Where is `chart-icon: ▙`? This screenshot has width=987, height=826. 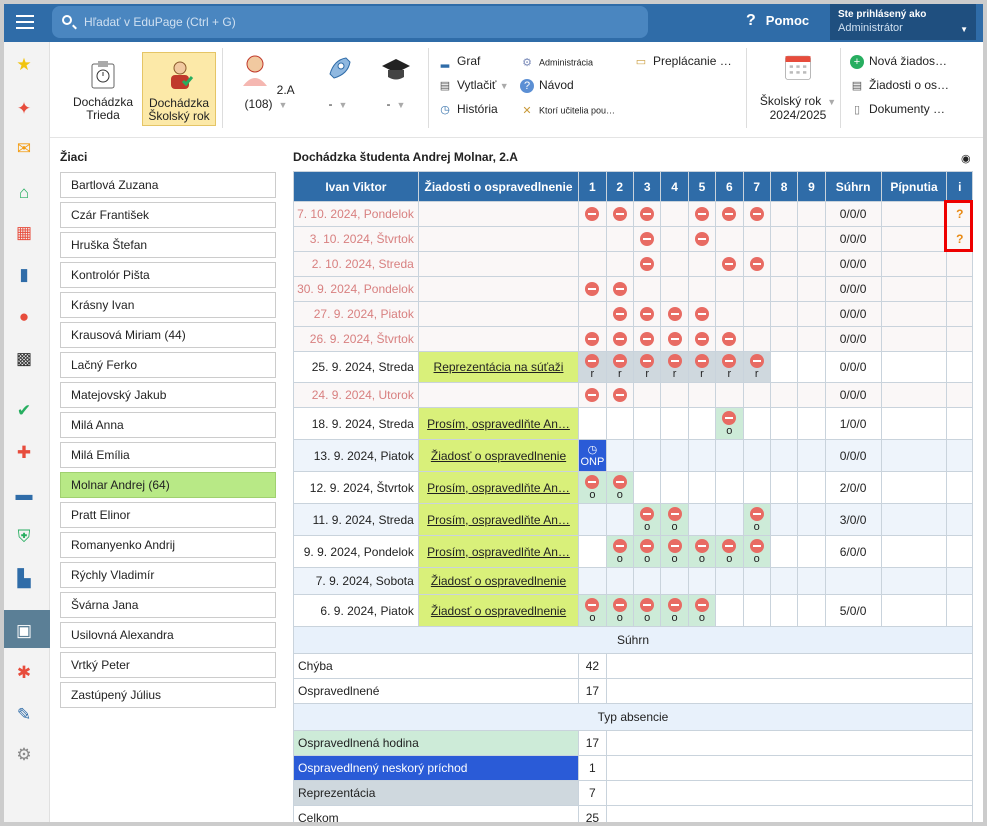 chart-icon: ▙ is located at coordinates (24, 578).